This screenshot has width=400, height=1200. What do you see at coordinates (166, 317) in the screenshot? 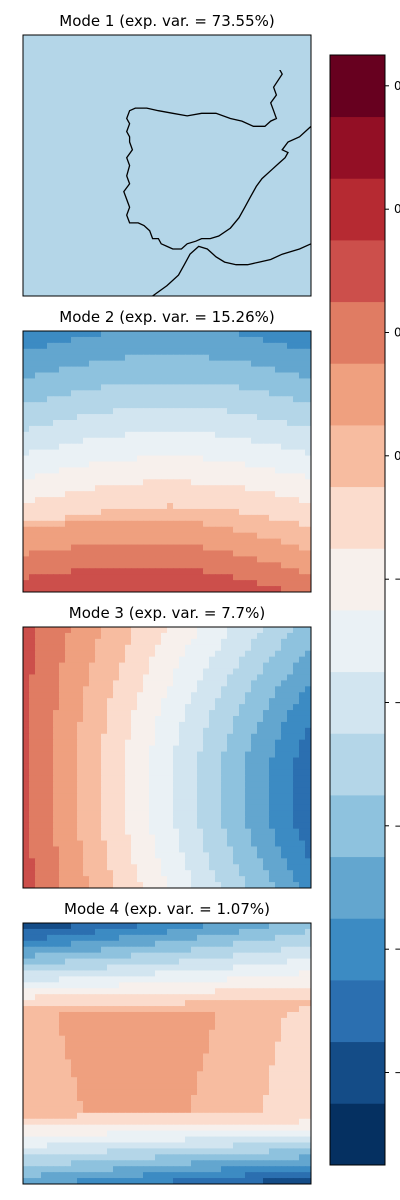
I see `panel-title-mode-2: Mode 2 (exp. var. = 15.26%)` at bounding box center [166, 317].